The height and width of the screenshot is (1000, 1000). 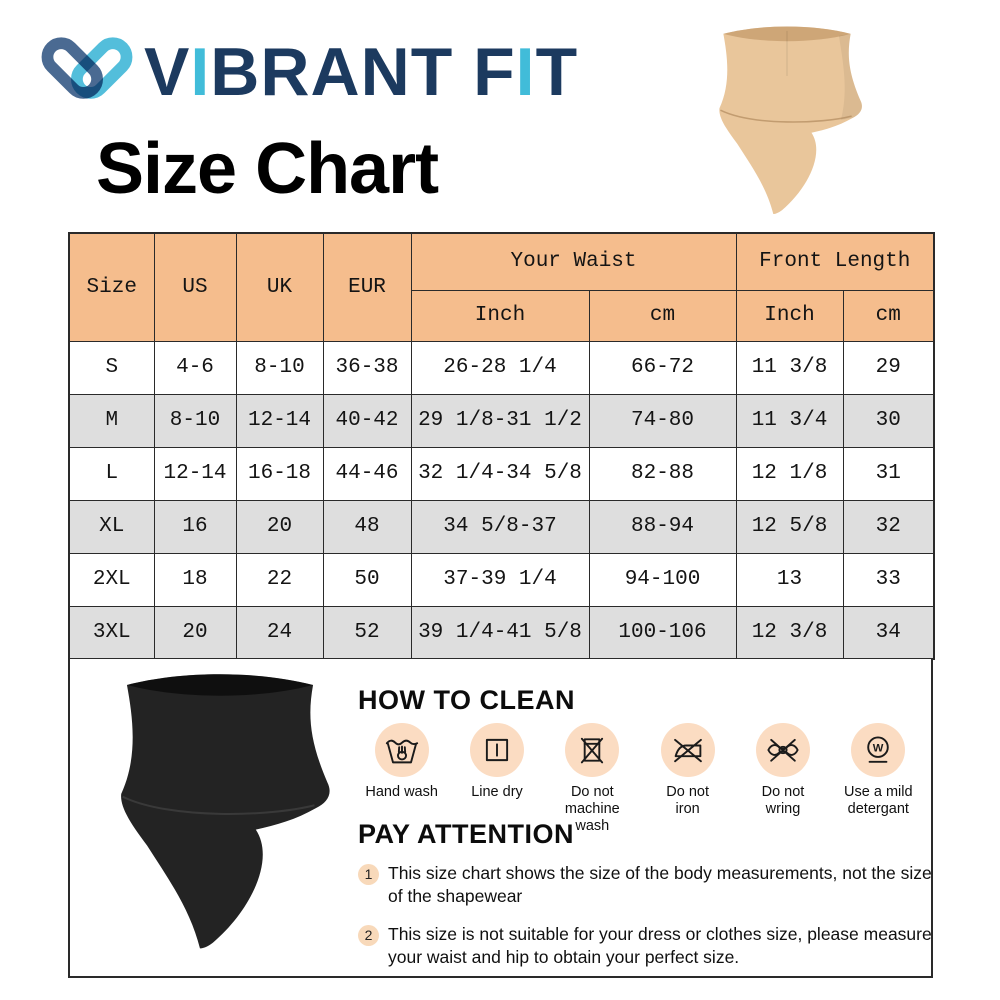 I want to click on table-cell: 32 1/4-34 5/8, so click(x=500, y=473).